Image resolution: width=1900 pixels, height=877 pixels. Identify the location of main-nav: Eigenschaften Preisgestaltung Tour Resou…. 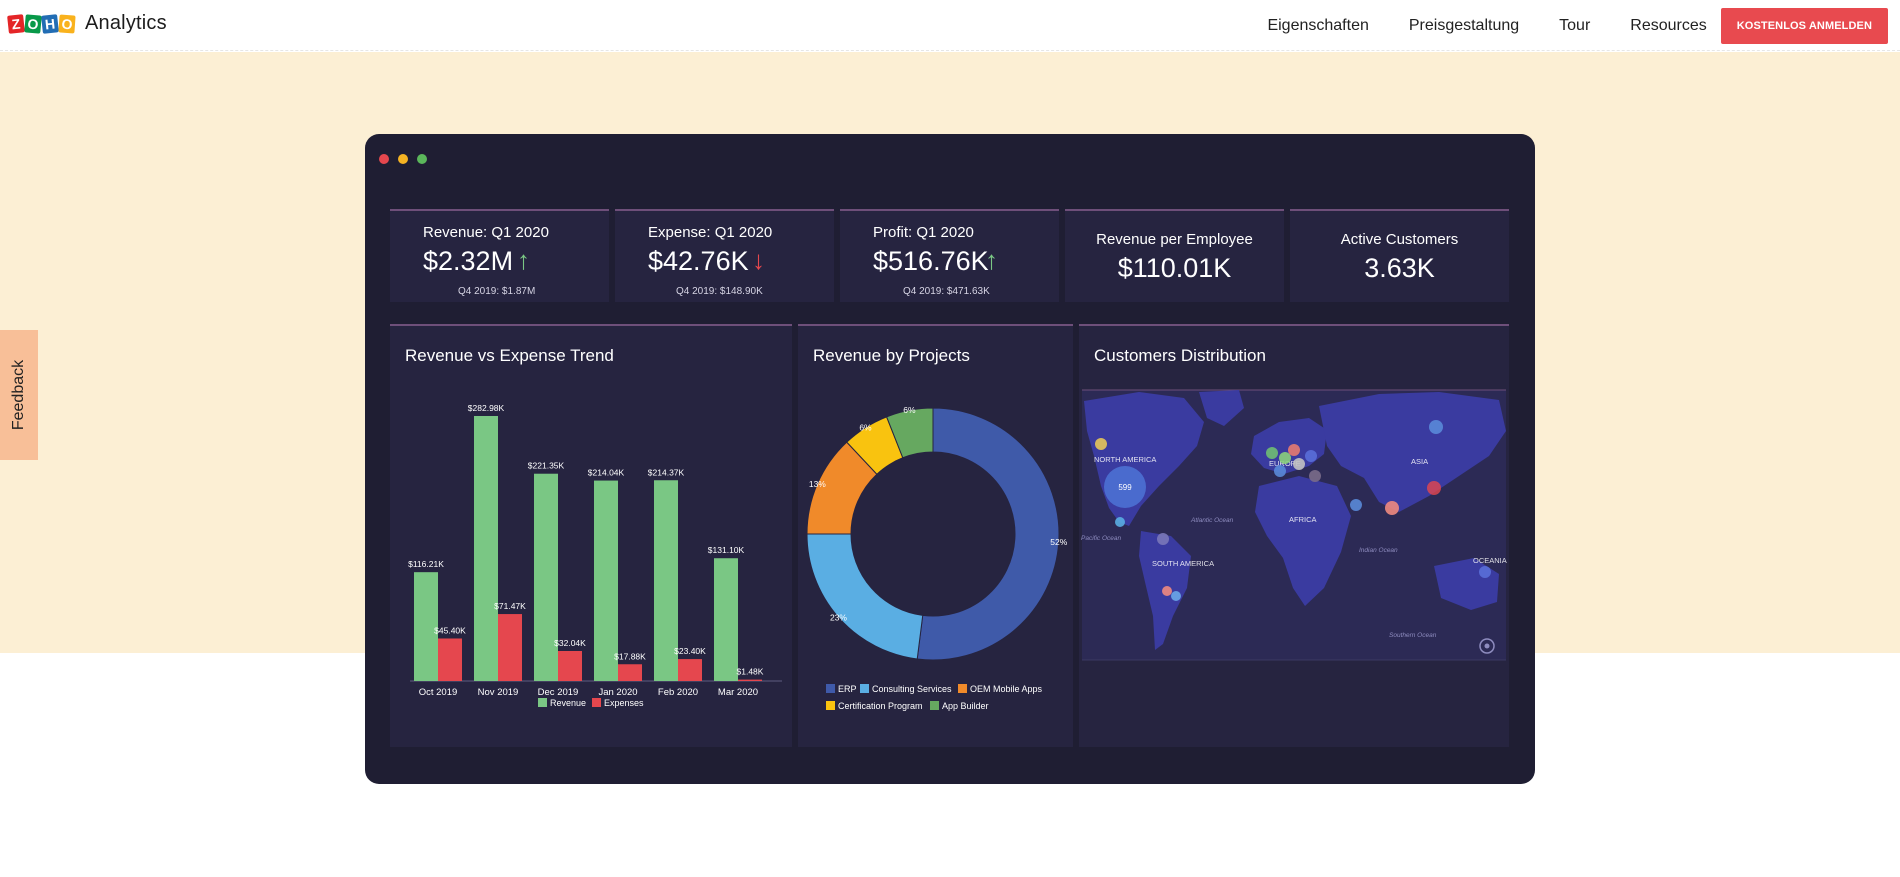
(1577, 26).